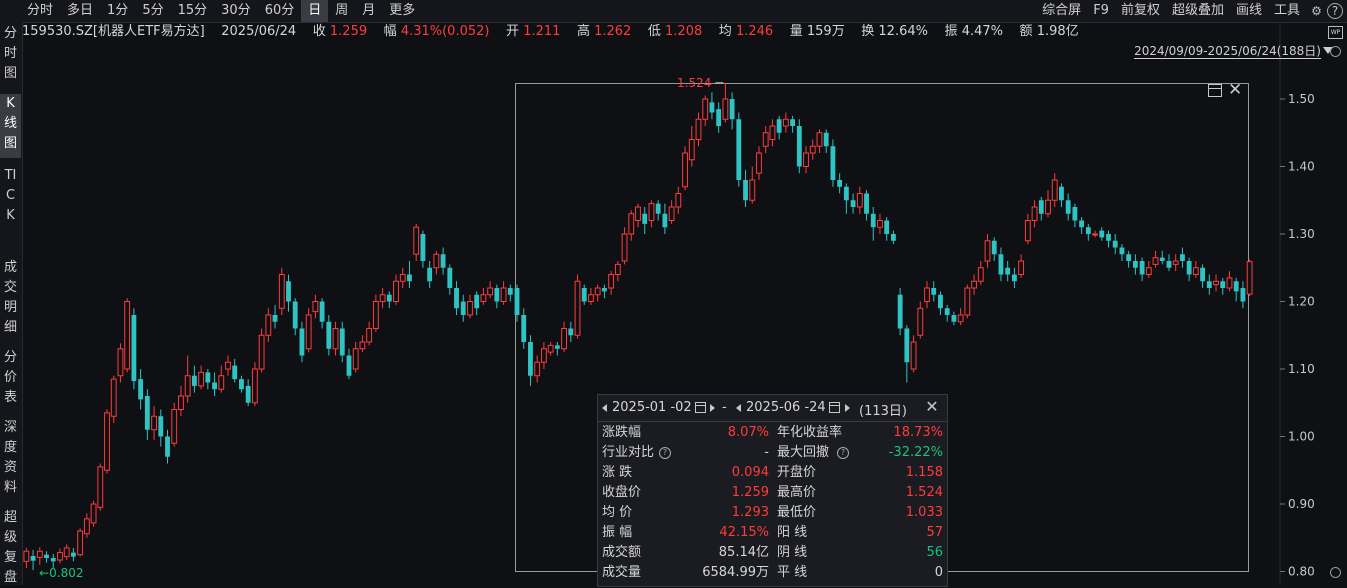 Image resolution: width=1347 pixels, height=588 pixels. Describe the element at coordinates (932, 406) in the screenshot. I see `close-icon: ✕` at that location.